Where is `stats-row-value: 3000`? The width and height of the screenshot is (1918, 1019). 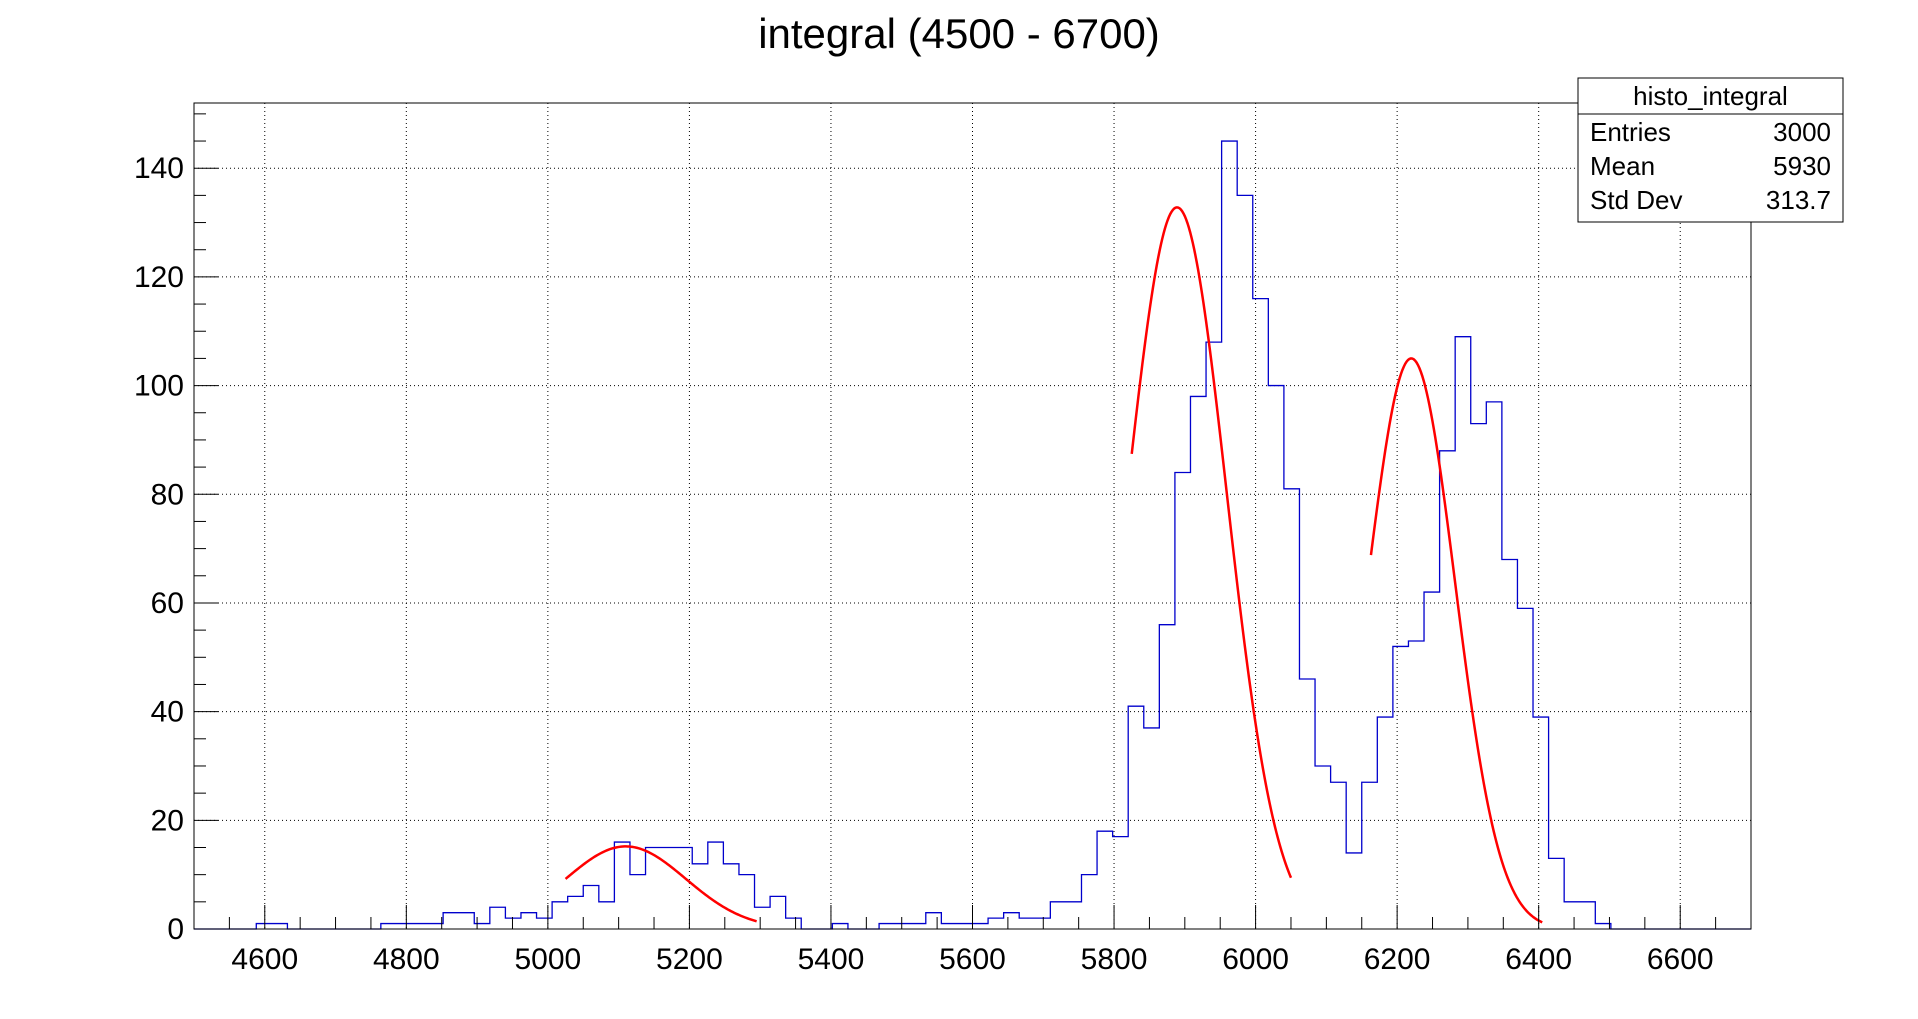
stats-row-value: 3000 is located at coordinates (1802, 132).